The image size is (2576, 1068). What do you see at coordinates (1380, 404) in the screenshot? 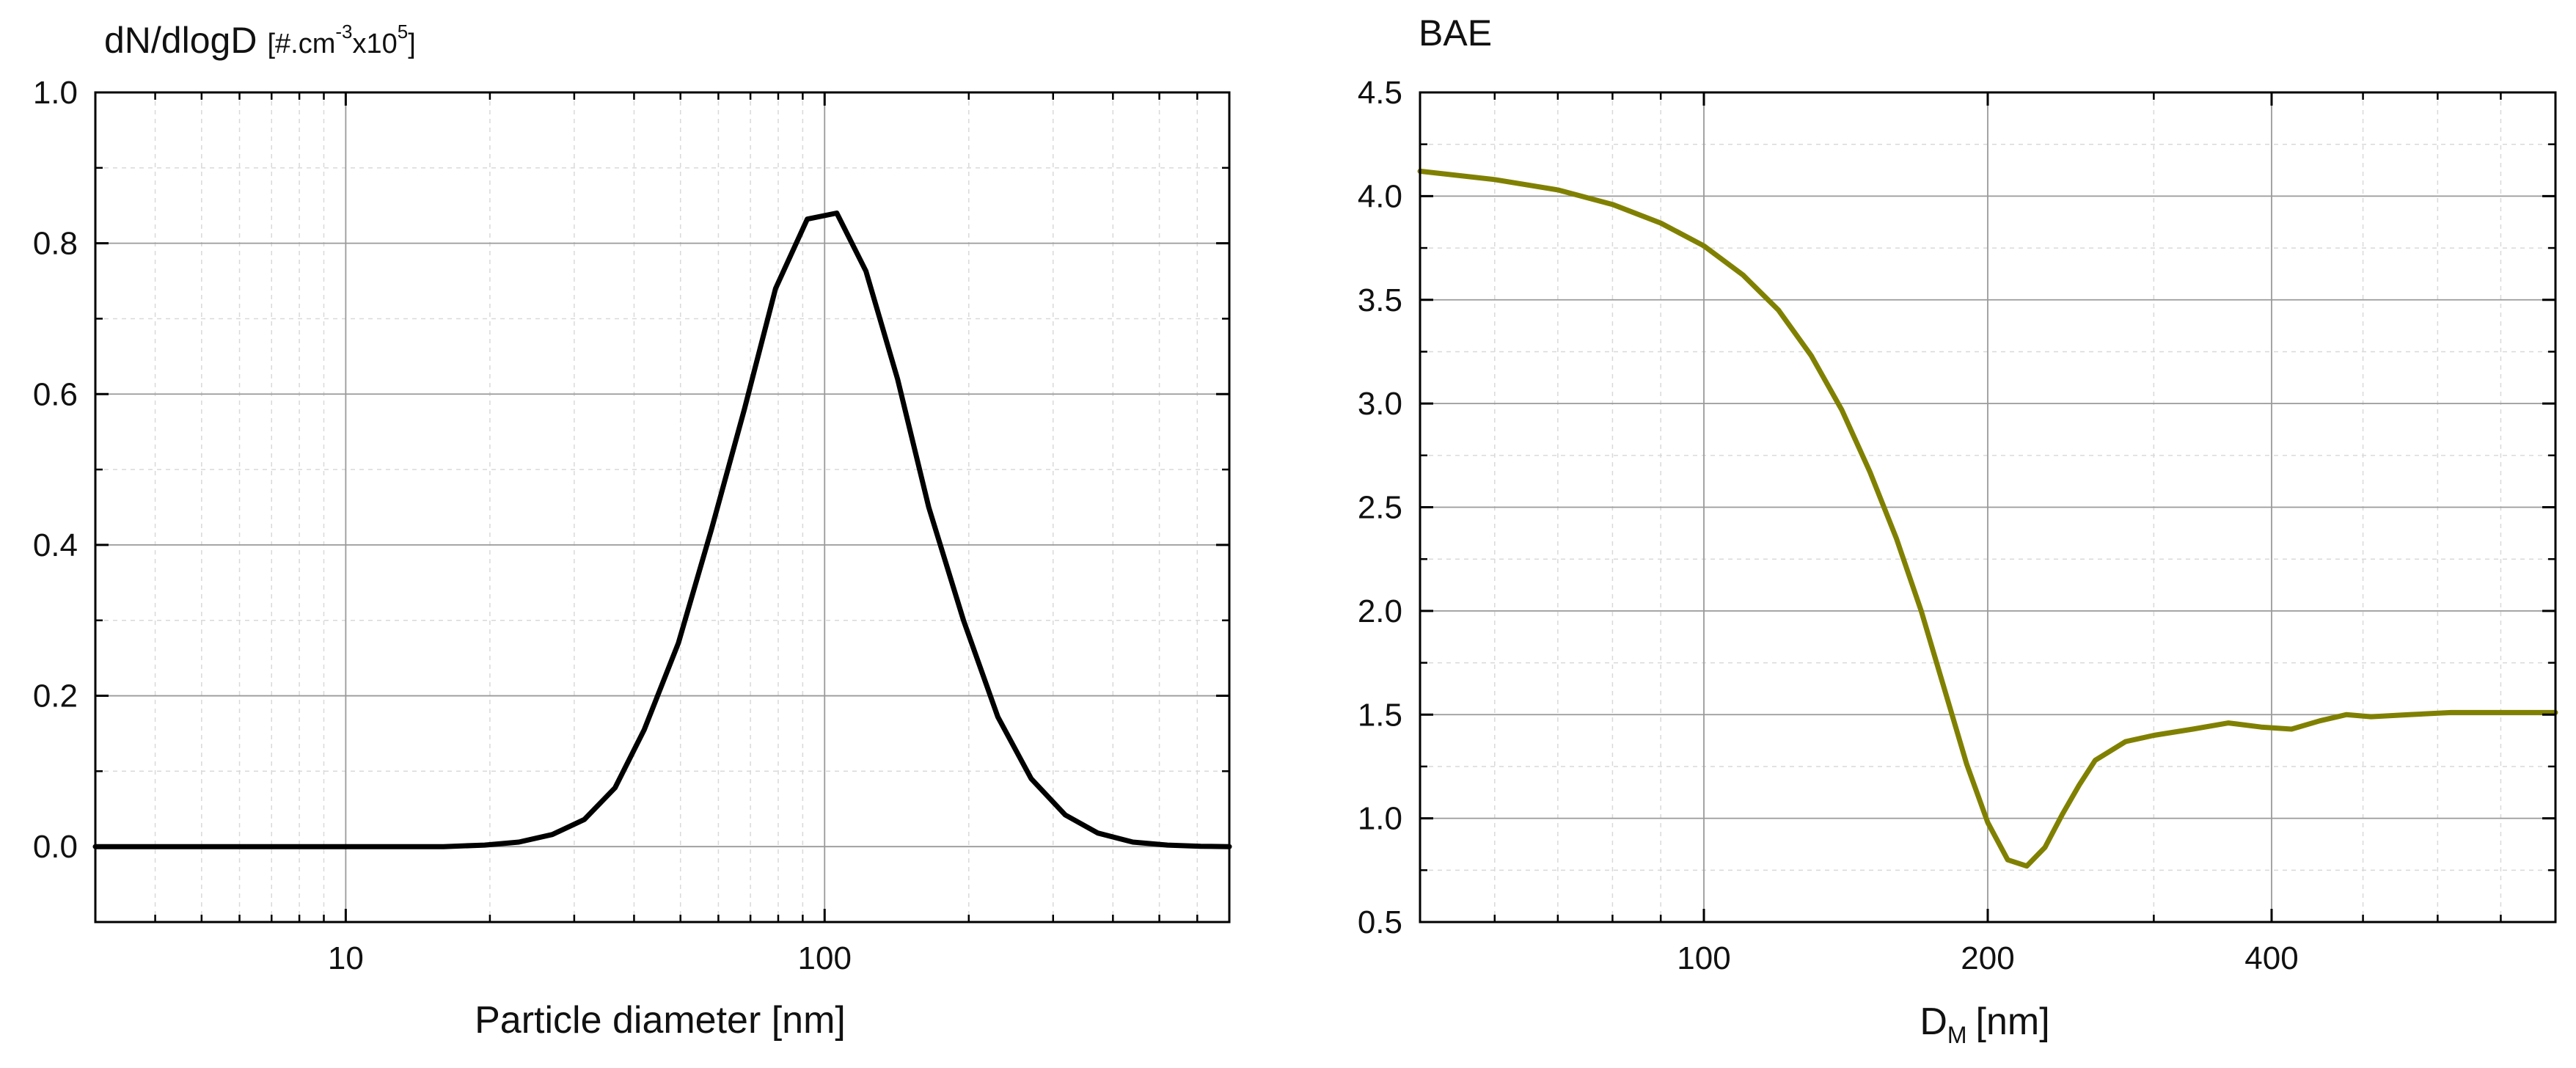
I see `y-tick-label: 3.0` at bounding box center [1380, 404].